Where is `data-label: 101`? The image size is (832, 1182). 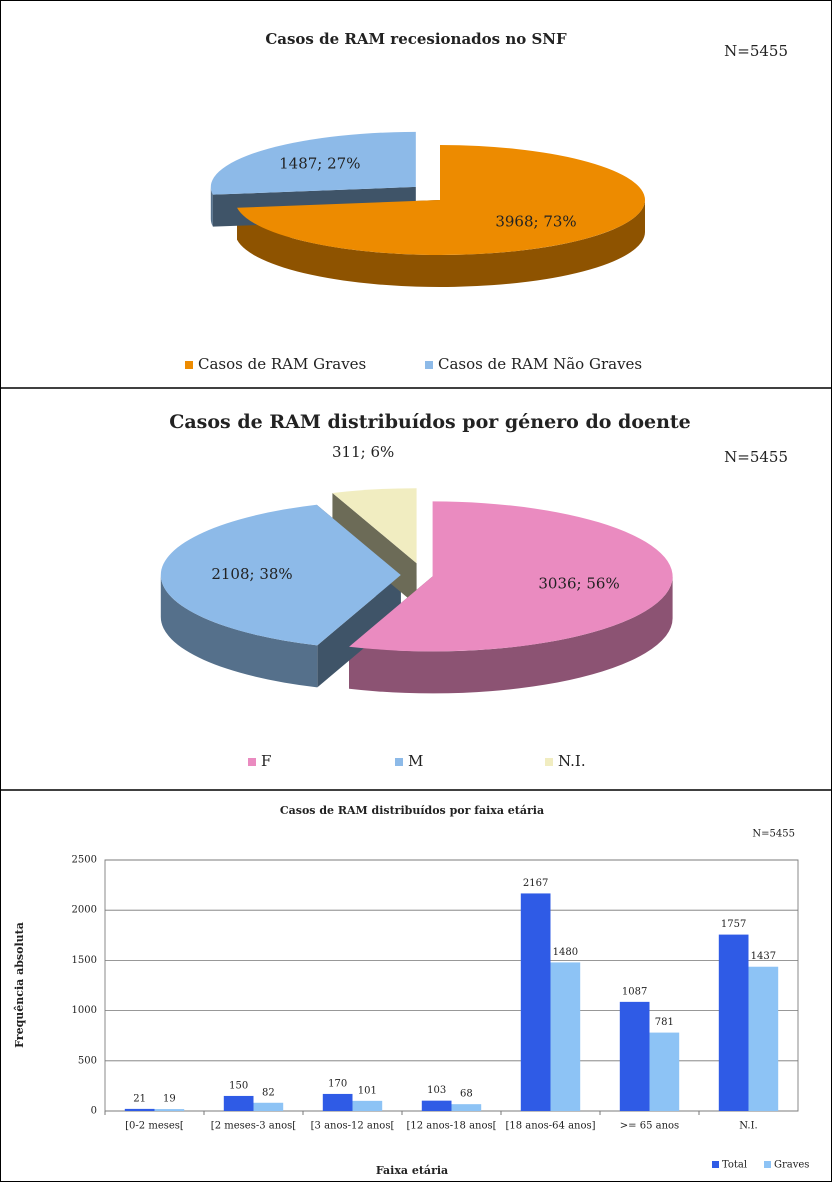 data-label: 101 is located at coordinates (367, 1090).